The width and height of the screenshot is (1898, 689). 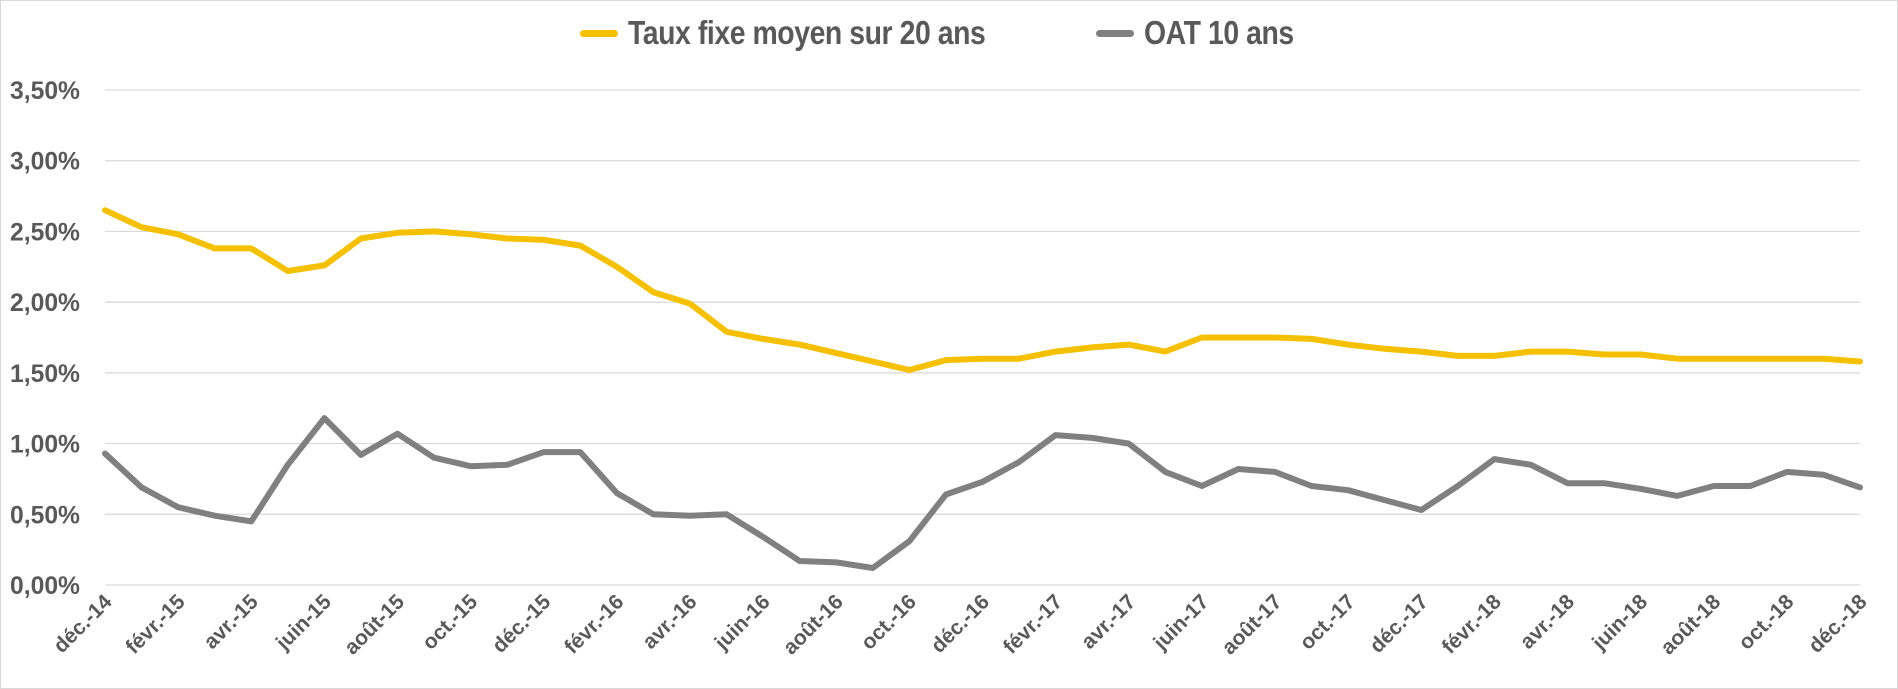 I want to click on x-tick-label: août-18, so click(x=1690, y=624).